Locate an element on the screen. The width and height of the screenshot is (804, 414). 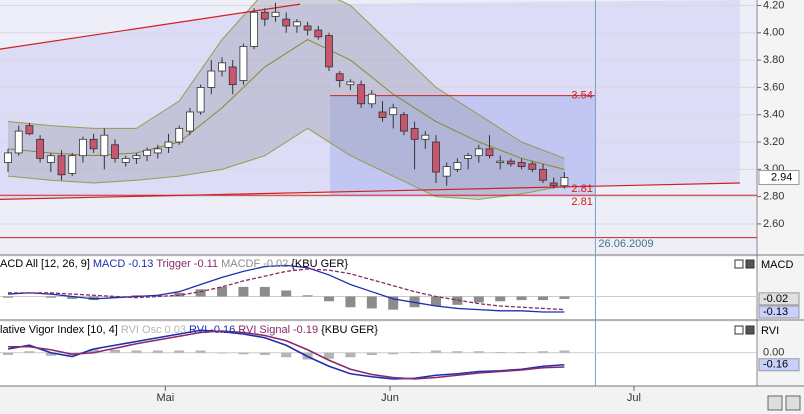
axis-label: MACD is located at coordinates (777, 265).